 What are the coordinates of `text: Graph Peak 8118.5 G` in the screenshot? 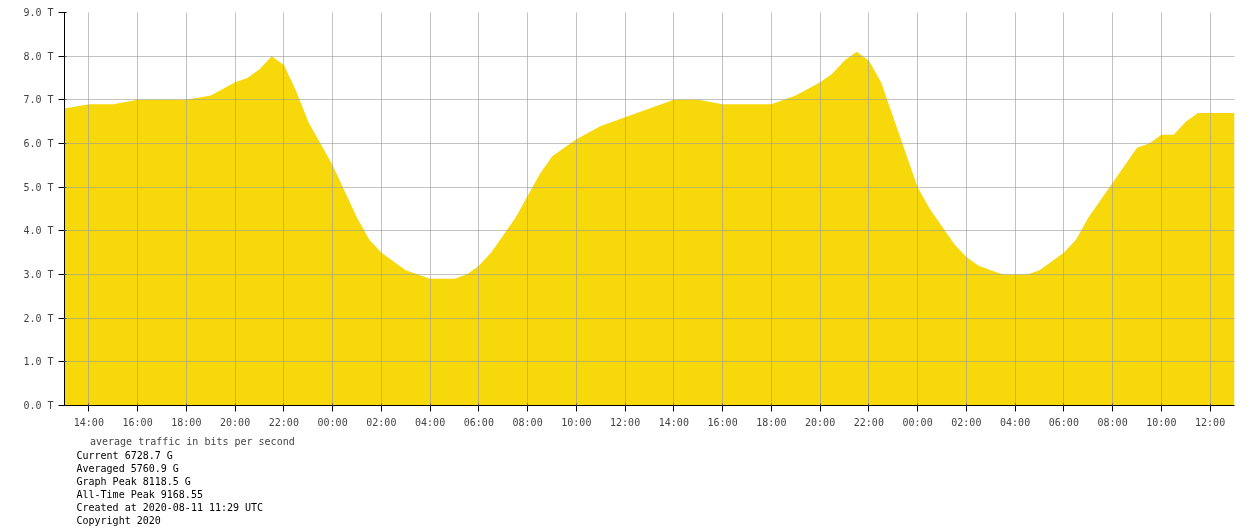 It's located at (133, 481).